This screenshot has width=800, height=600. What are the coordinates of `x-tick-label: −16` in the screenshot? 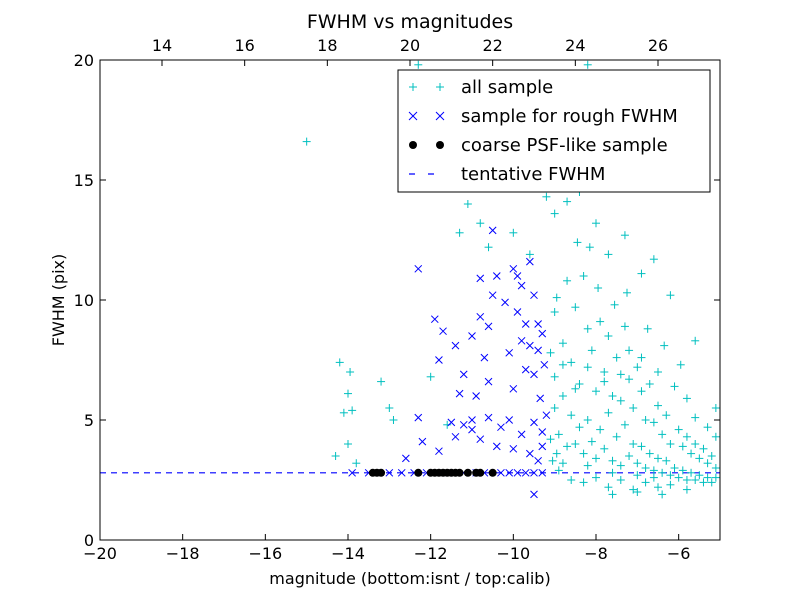 It's located at (265, 553).